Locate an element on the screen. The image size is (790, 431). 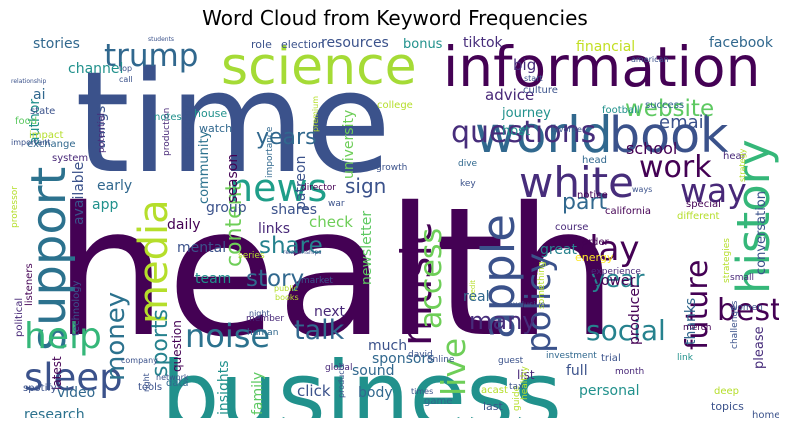
word-sound: sound is located at coordinates (373, 371).